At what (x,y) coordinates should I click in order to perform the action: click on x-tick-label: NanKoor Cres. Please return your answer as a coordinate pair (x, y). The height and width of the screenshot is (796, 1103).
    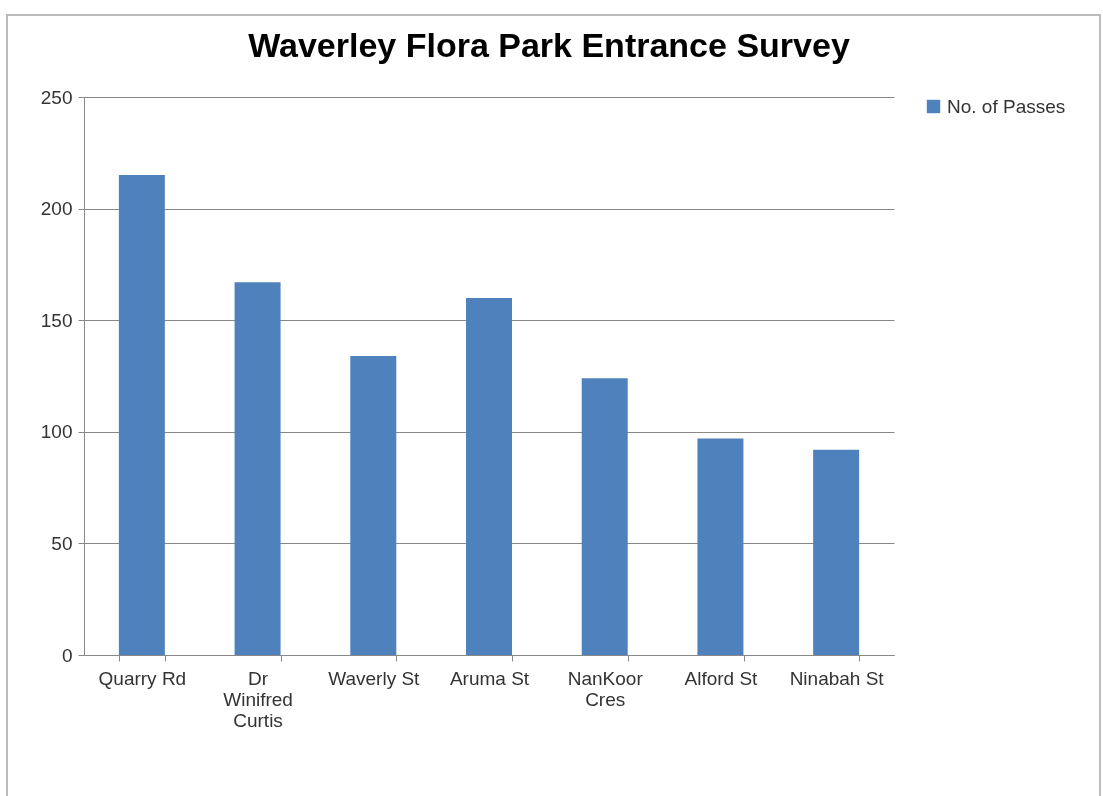
    Looking at the image, I should click on (605, 688).